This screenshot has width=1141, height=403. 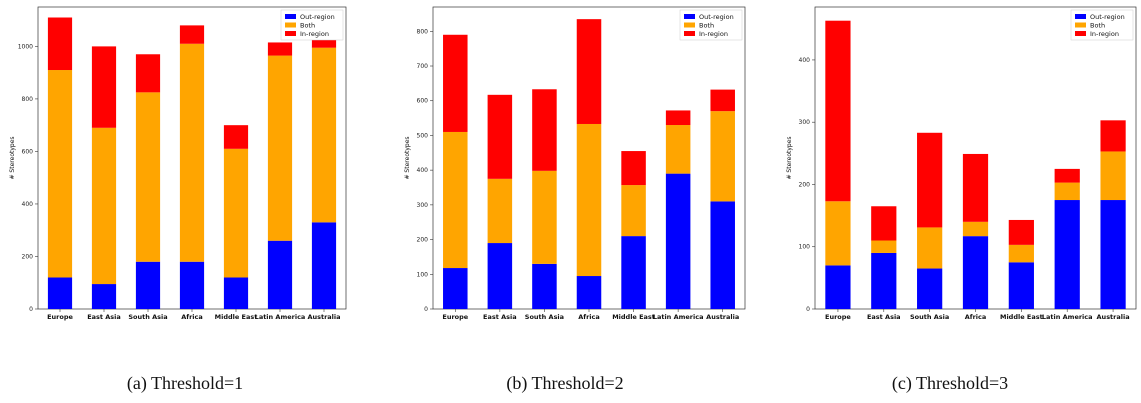 I want to click on x-tick-label: Australia, so click(x=722, y=317).